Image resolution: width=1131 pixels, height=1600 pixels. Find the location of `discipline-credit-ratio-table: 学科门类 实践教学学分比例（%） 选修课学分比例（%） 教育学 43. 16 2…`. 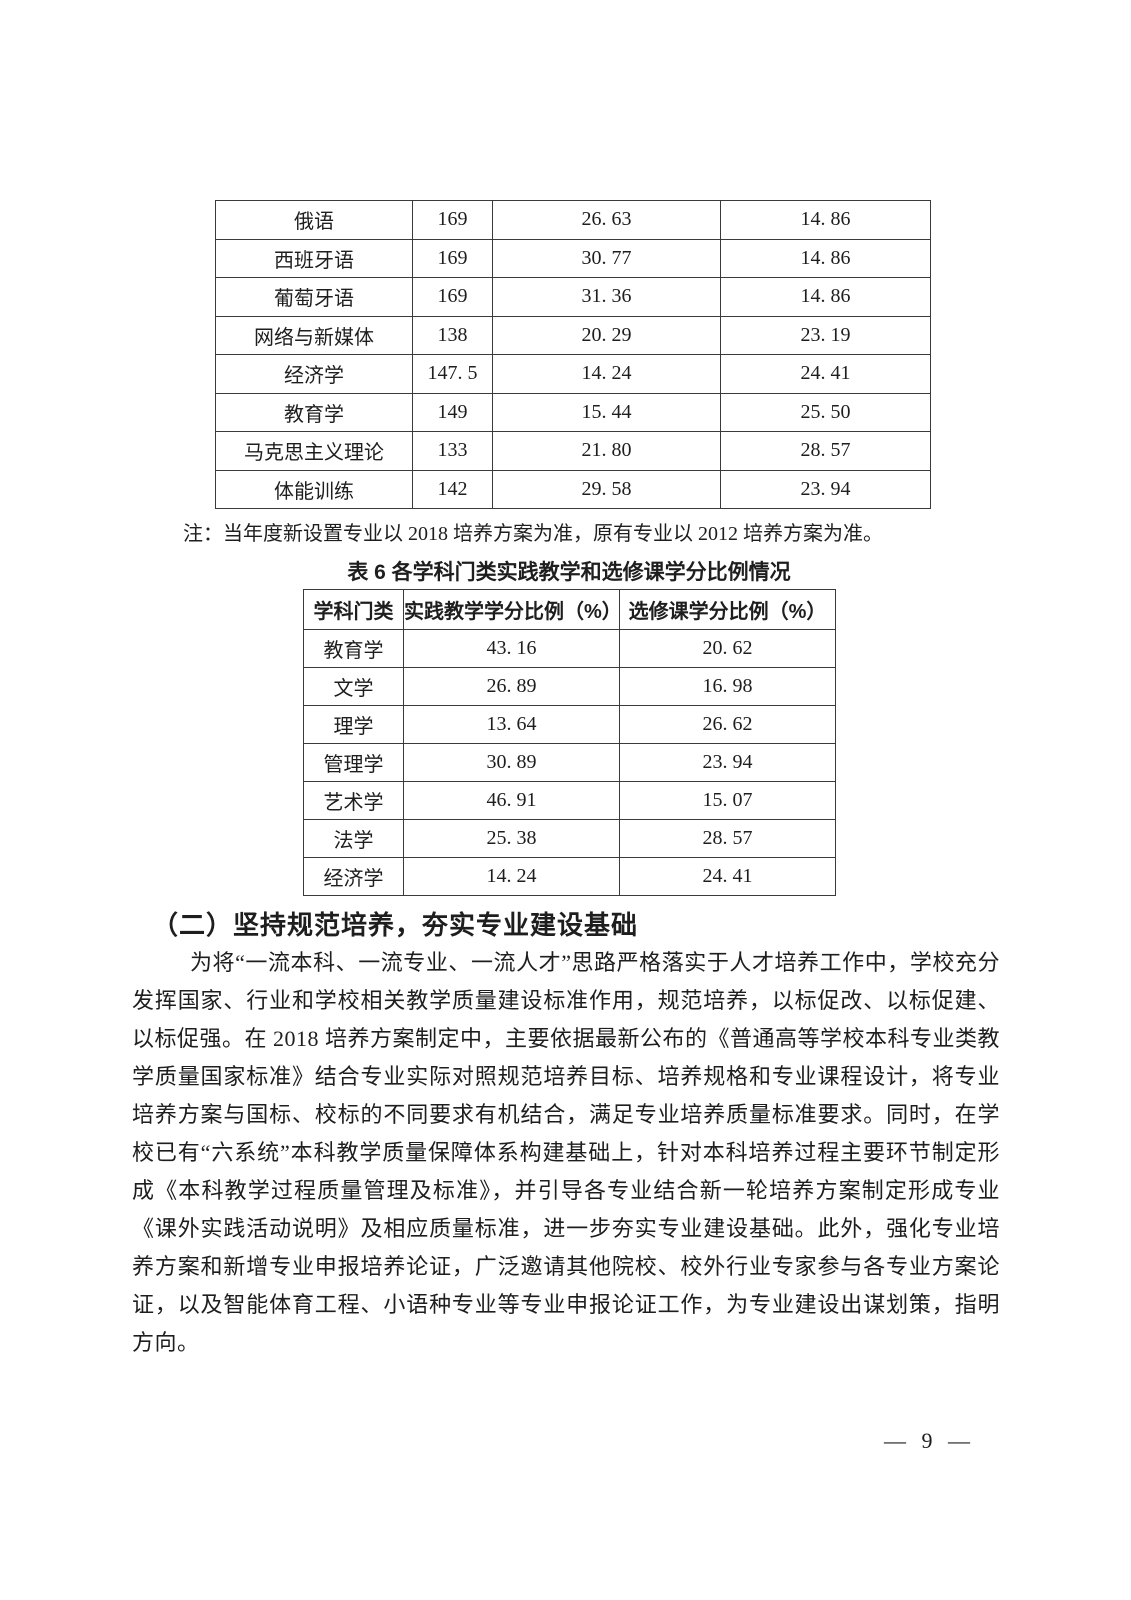

discipline-credit-ratio-table: 学科门类 实践教学学分比例（%） 选修课学分比例（%） 教育学 43. 16 2… is located at coordinates (569, 742).